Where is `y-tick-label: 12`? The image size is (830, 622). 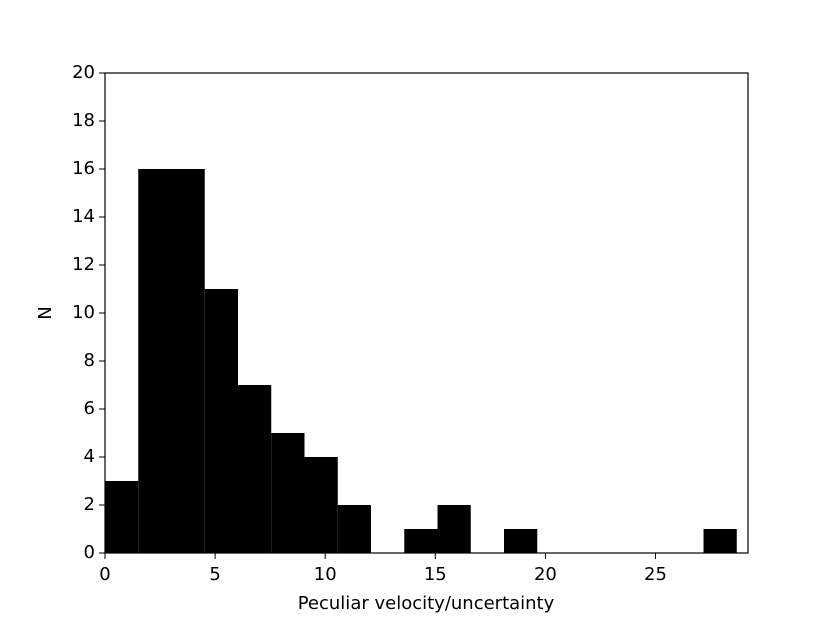
y-tick-label: 12 is located at coordinates (83, 264).